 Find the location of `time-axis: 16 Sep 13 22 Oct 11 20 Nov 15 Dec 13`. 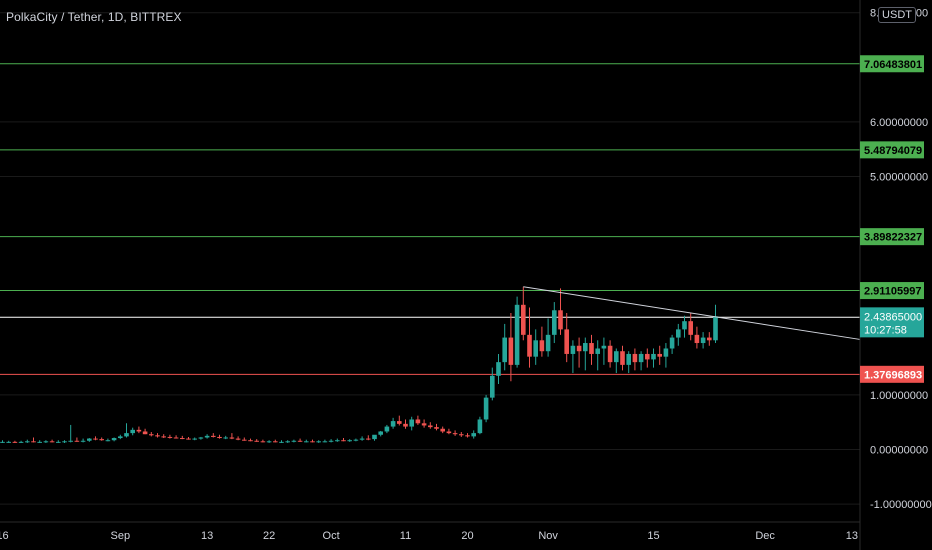

time-axis: 16 Sep 13 22 Oct 11 20 Nov 15 Dec 13 is located at coordinates (429, 536).